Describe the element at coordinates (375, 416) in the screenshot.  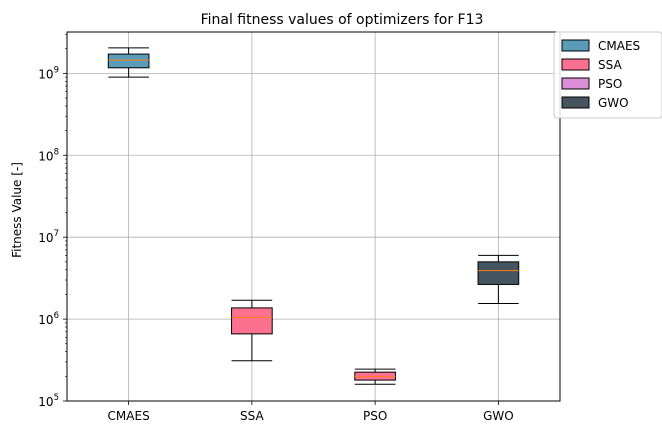
I see `x-tick-label: PSO` at that location.